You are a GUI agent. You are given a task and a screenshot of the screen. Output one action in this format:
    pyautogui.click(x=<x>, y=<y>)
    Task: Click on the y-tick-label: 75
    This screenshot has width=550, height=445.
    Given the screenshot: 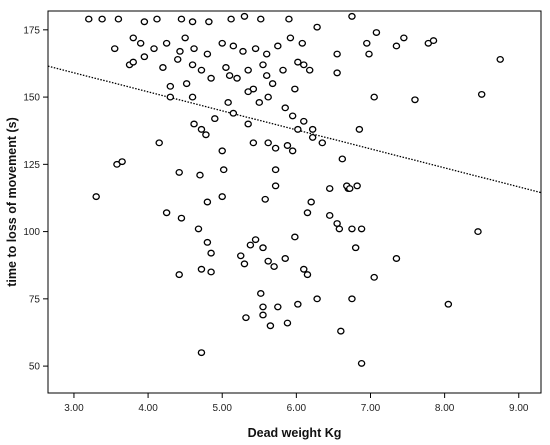 What is the action you would take?
    pyautogui.click(x=35, y=299)
    